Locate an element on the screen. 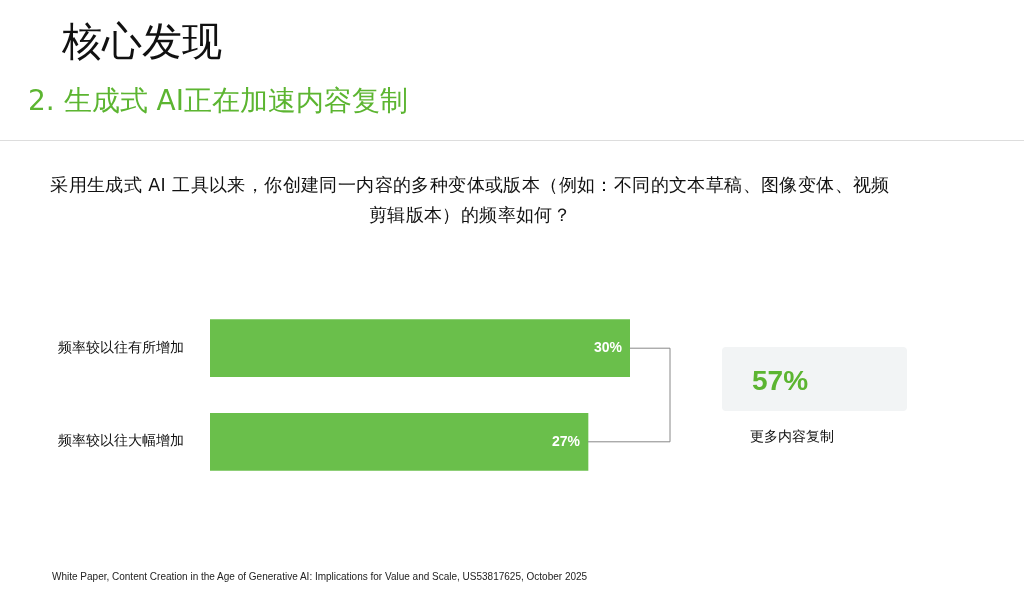 This screenshot has width=1024, height=602. chart-subtitle: 2. 生成式 AI正在加速内容复制 is located at coordinates (218, 101).